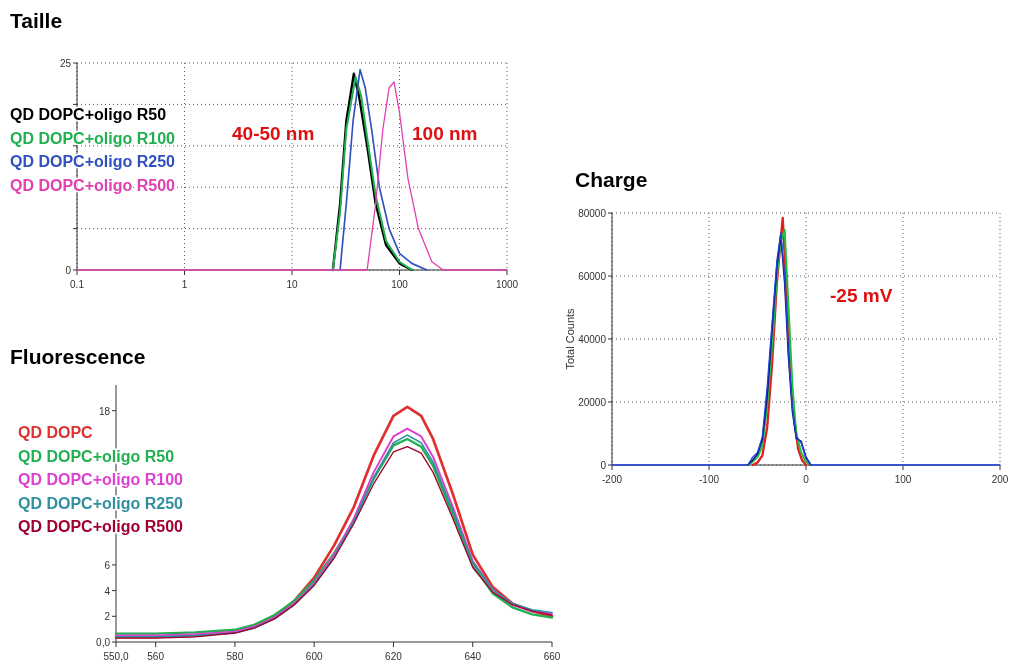 Image resolution: width=1014 pixels, height=666 pixels. Describe the element at coordinates (592, 339) in the screenshot. I see `y-tick-label: 40000` at that location.